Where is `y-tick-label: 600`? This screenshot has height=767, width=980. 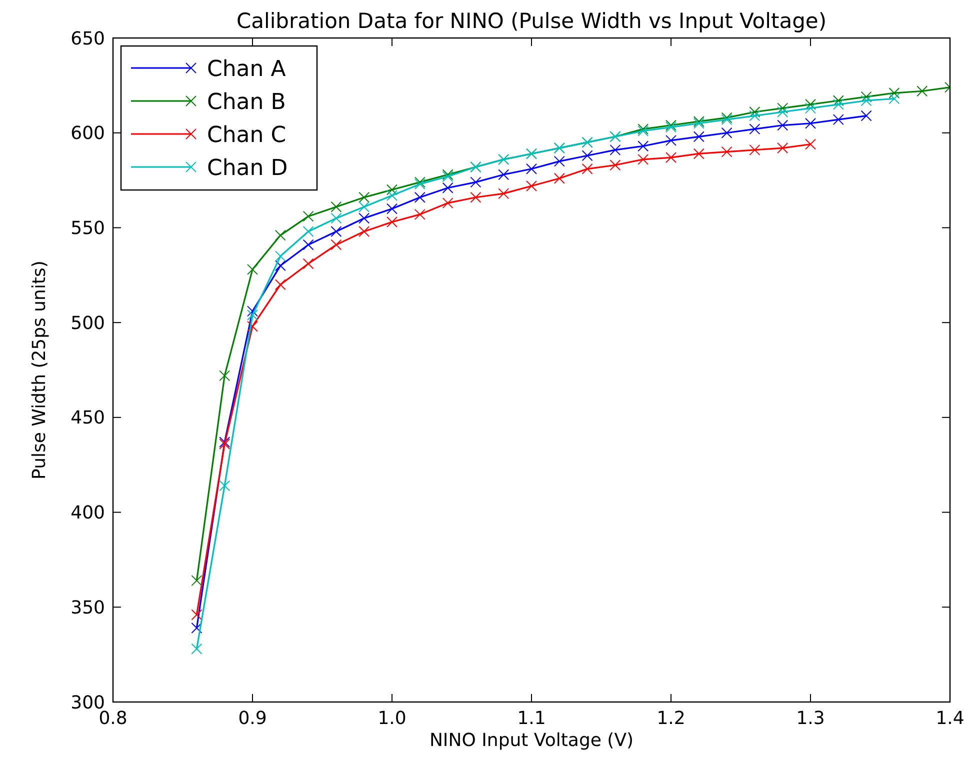 y-tick-label: 600 is located at coordinates (87, 133).